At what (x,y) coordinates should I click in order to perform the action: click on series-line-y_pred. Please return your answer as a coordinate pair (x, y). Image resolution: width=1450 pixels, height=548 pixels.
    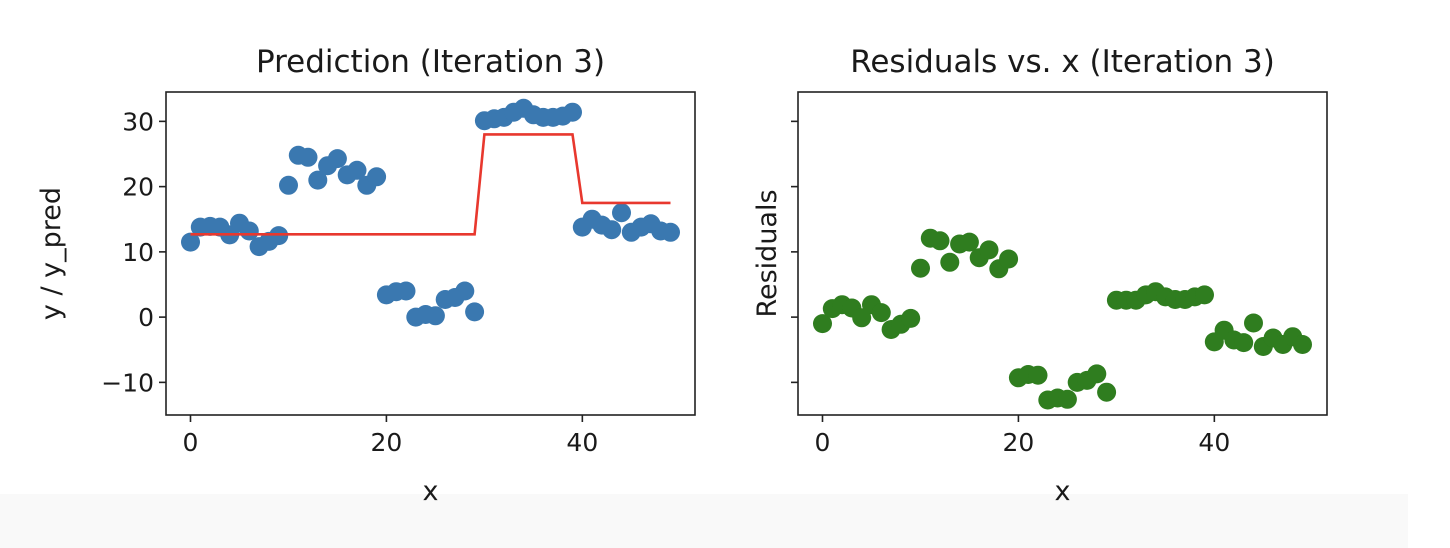
    Looking at the image, I should click on (430, 184).